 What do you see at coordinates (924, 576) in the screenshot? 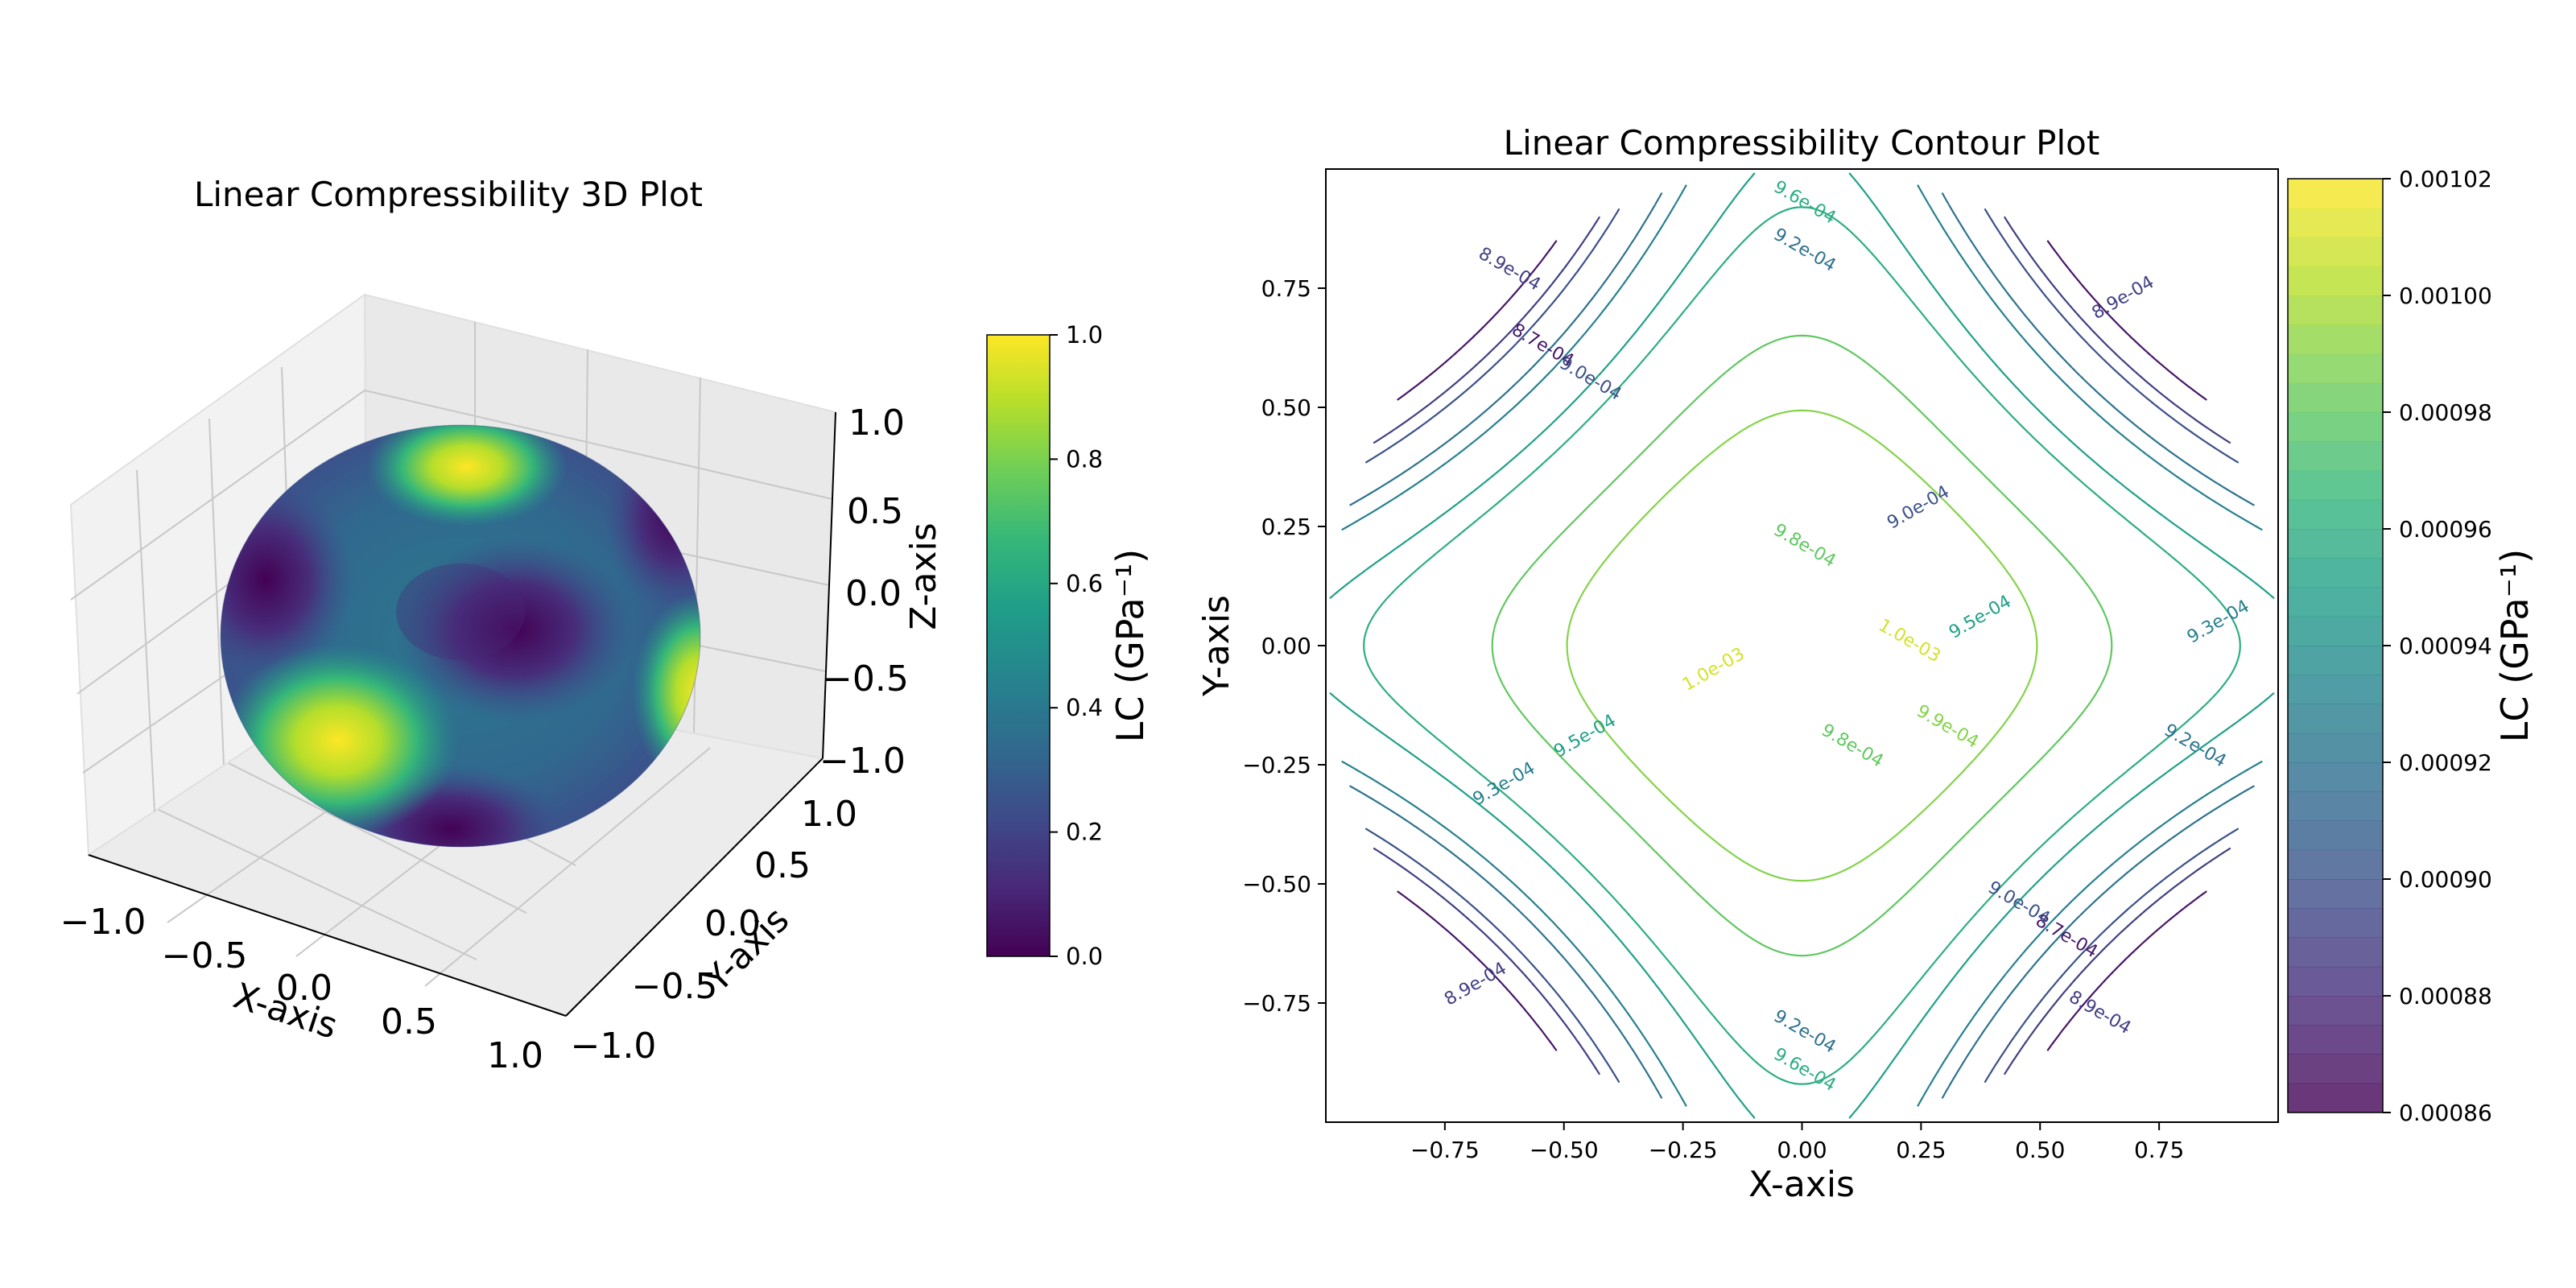
I see `z-axis-label3d: Z-axis` at bounding box center [924, 576].